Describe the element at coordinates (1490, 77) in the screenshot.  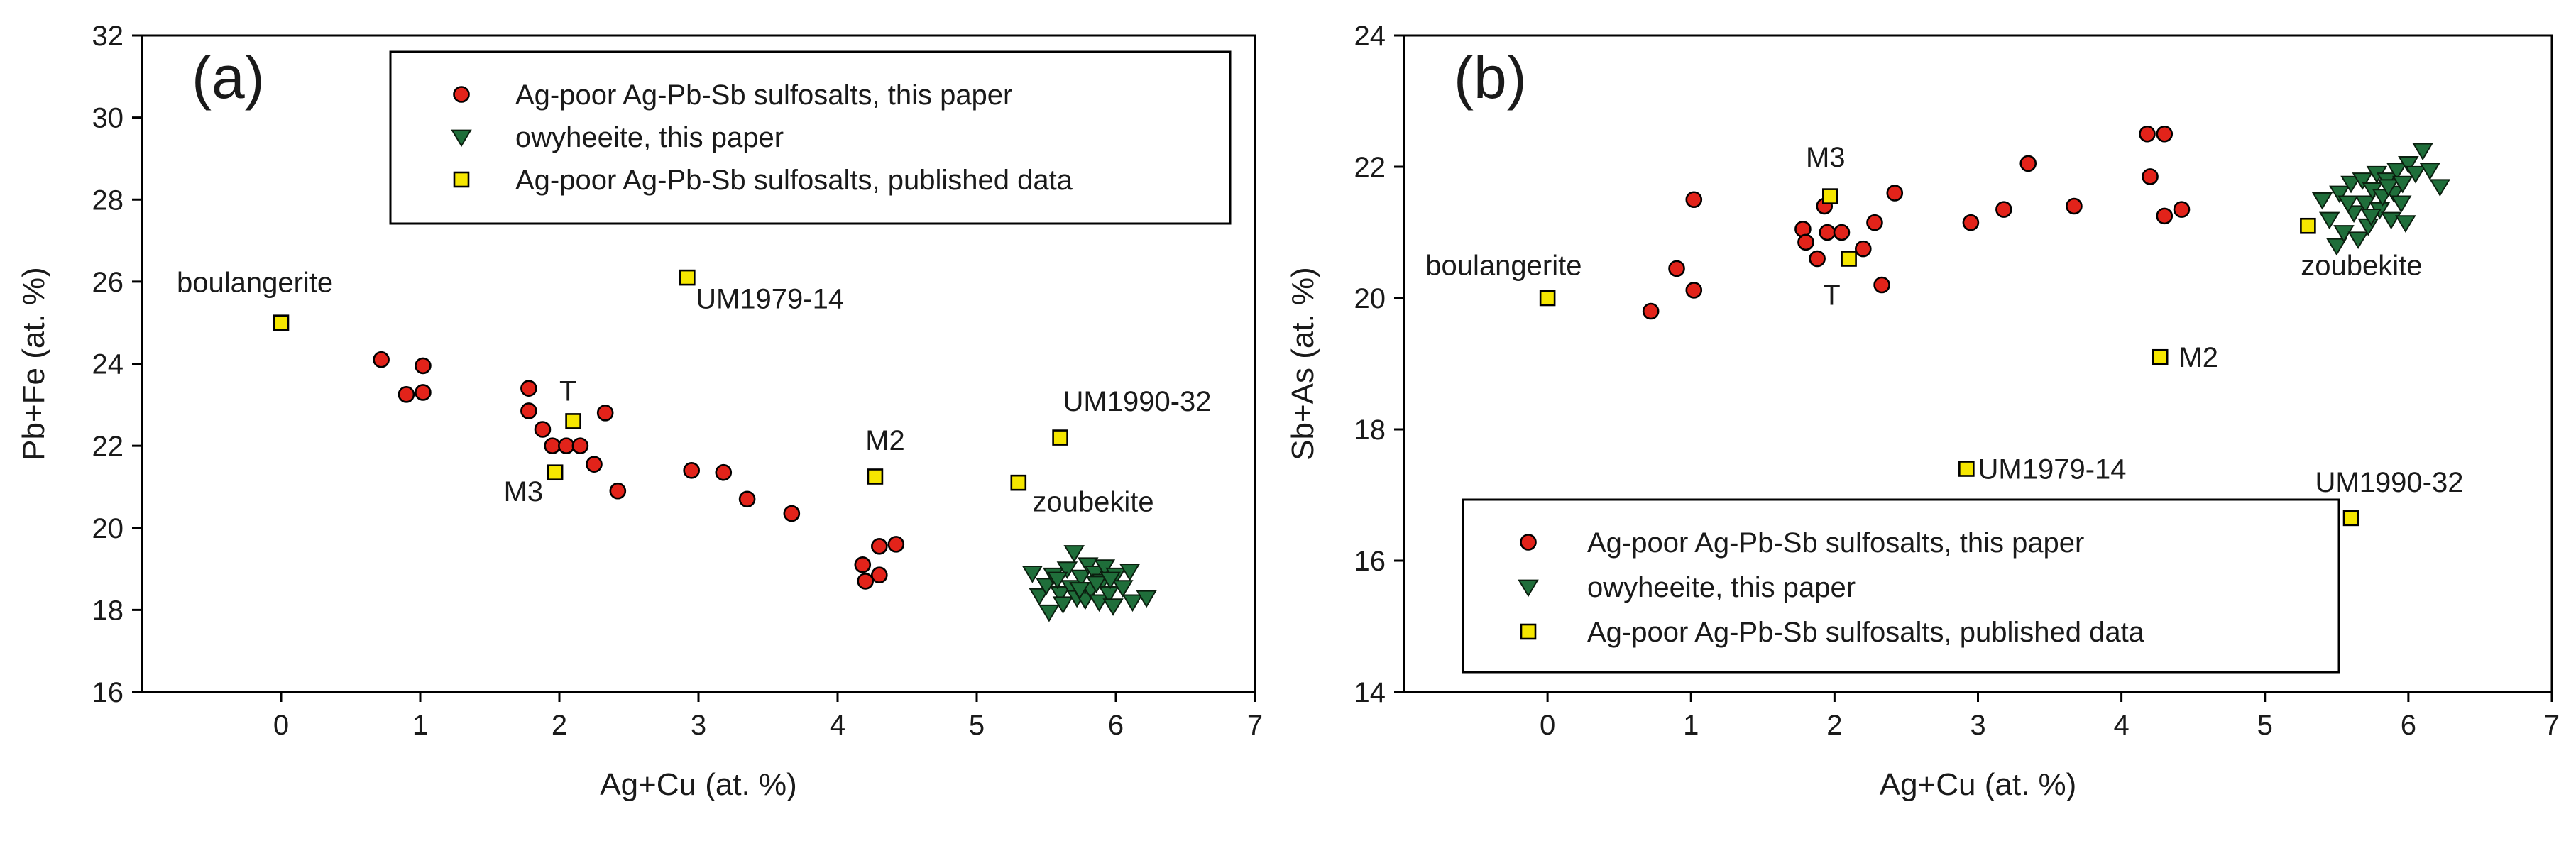
I see `panel-label: (b)` at that location.